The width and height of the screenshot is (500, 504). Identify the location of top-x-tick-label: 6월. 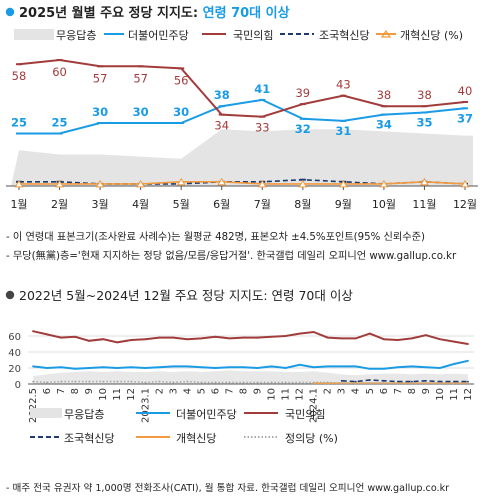
(221, 204).